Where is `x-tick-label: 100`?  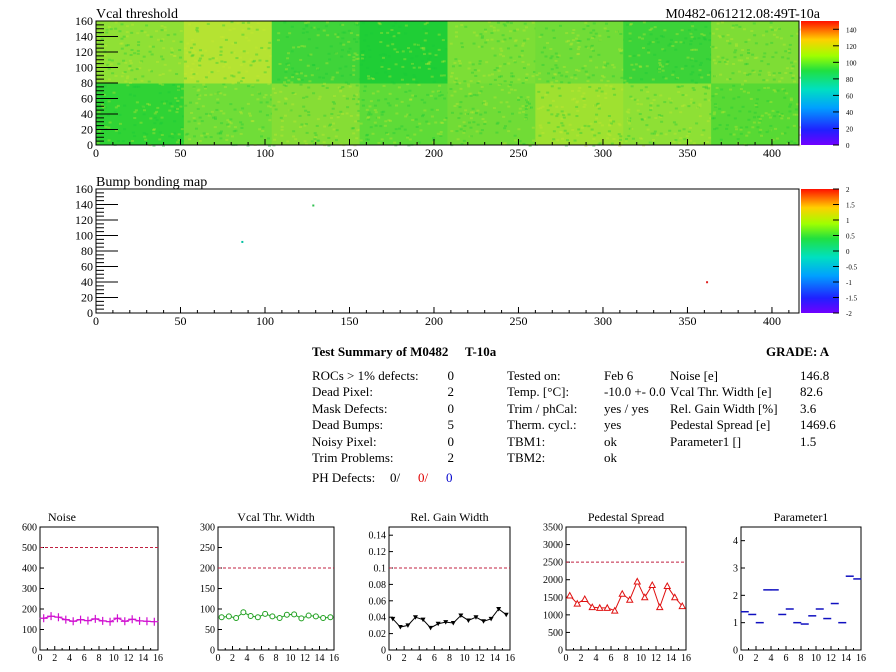
x-tick-label: 100 is located at coordinates (265, 153).